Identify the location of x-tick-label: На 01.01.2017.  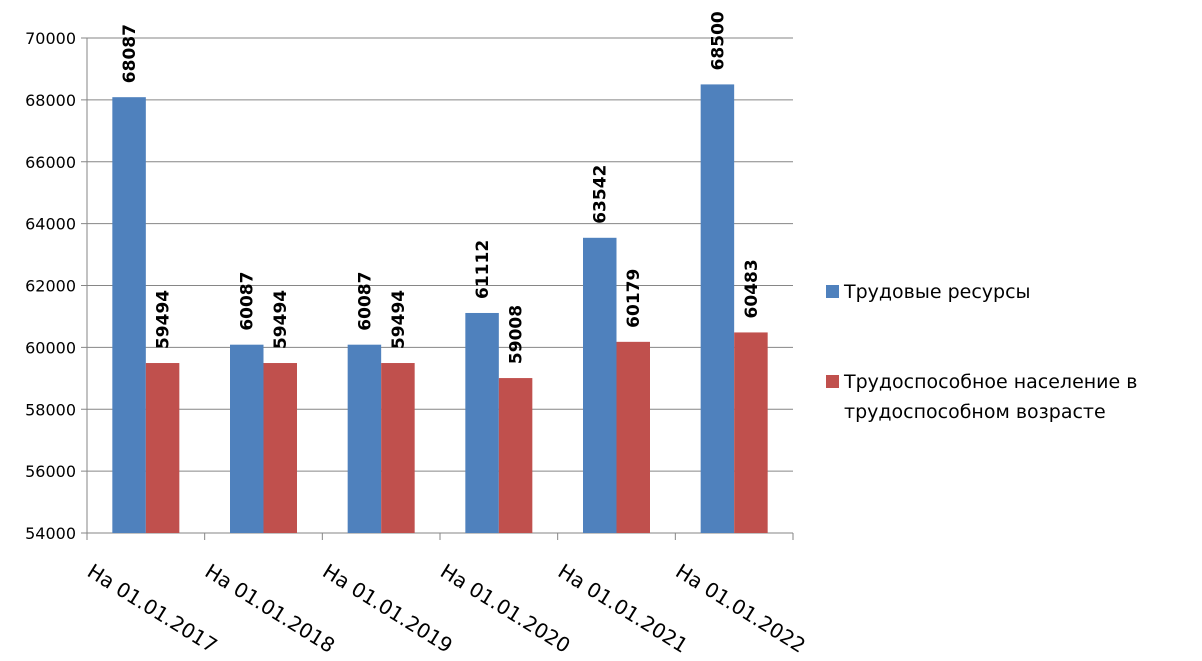
(152, 608).